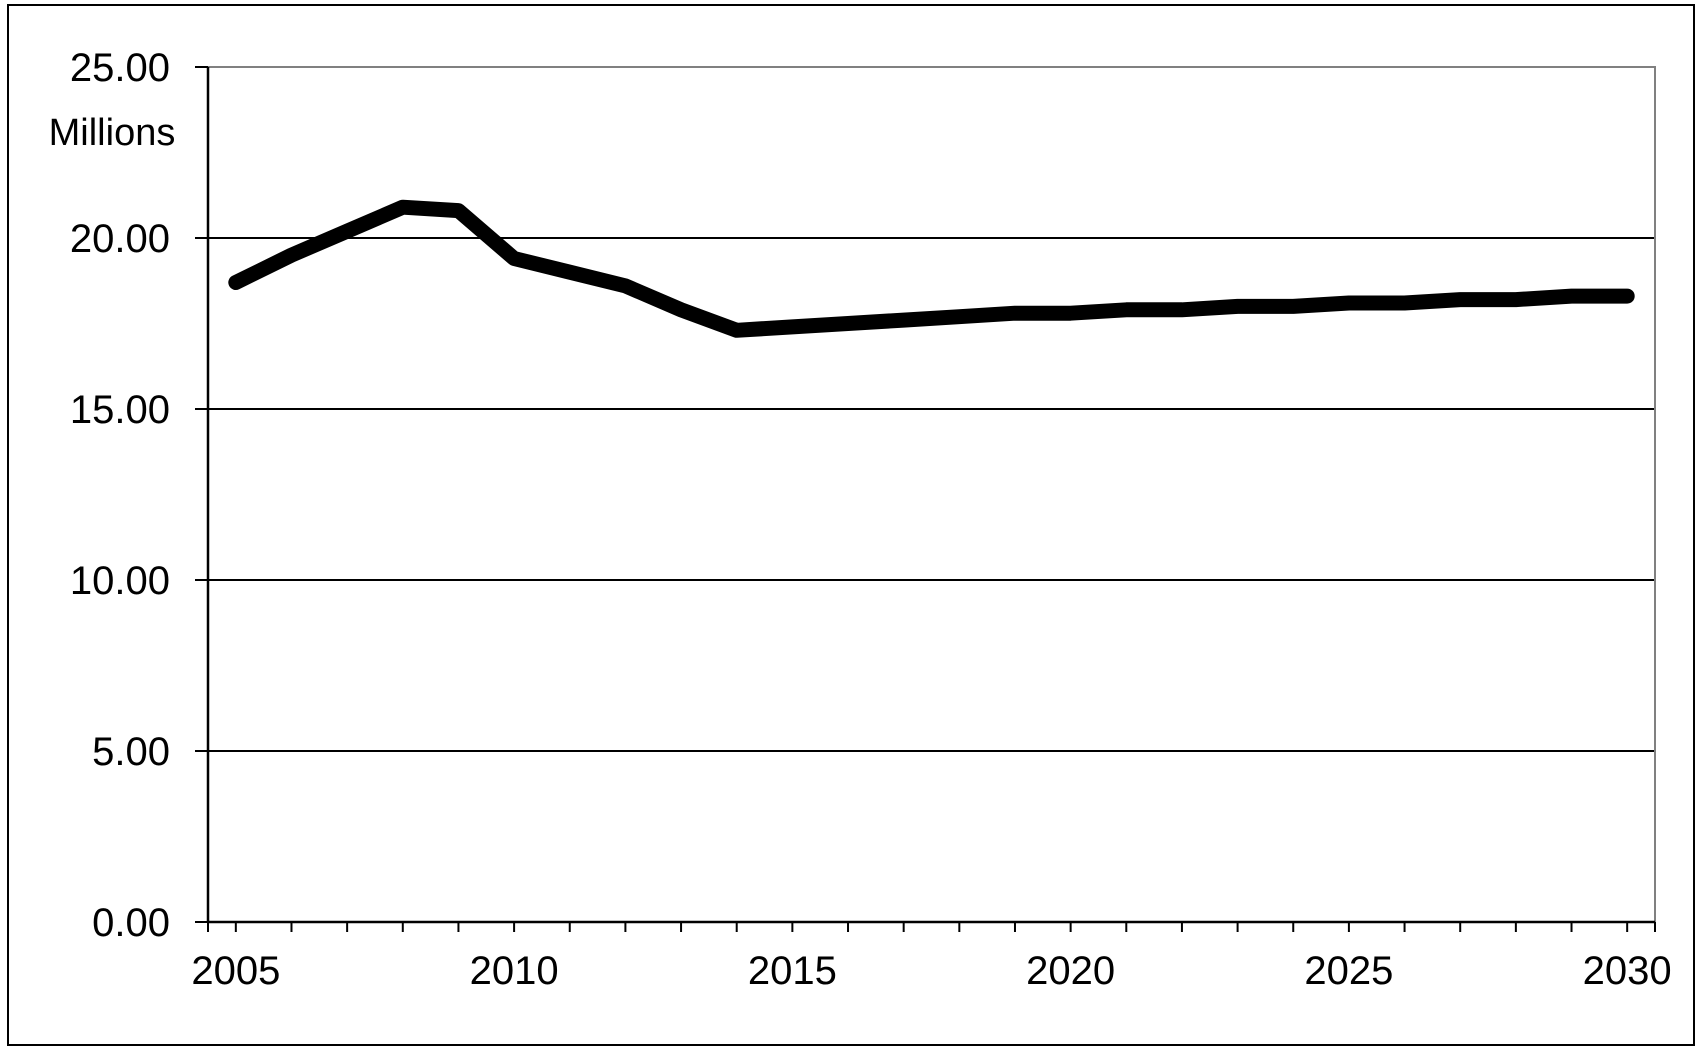 This screenshot has width=1703, height=1052. I want to click on x-tick-label: 2020, so click(1070, 971).